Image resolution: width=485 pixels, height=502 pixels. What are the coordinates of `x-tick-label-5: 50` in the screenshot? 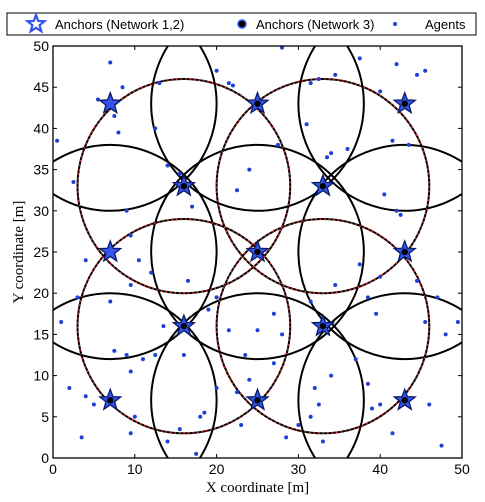 It's located at (462, 469).